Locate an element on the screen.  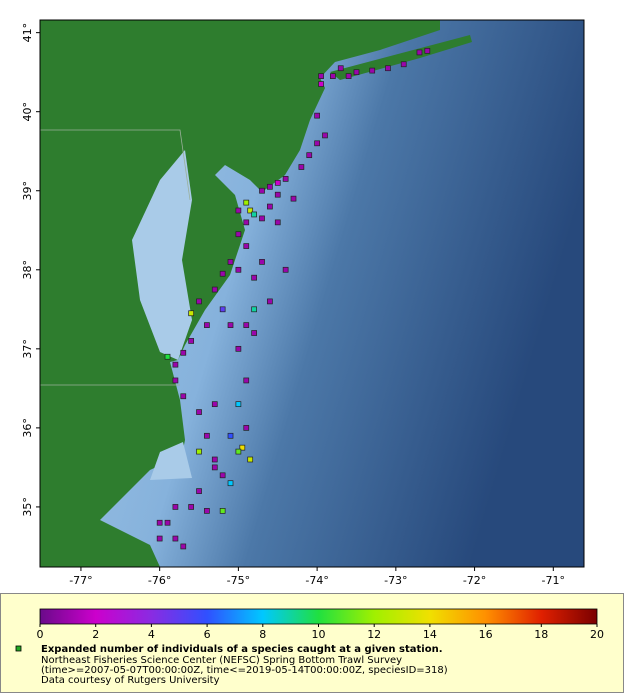
pamlico-sound is located at coordinates (171, 461).